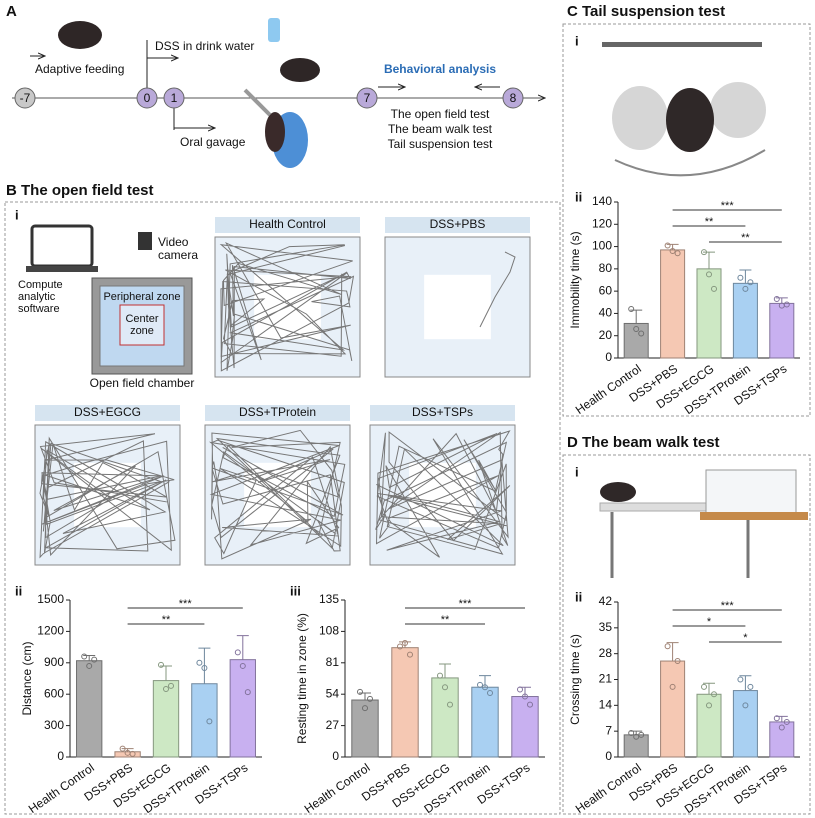  What do you see at coordinates (643, 442) in the screenshot?
I see `panel-title: D The beam walk test` at bounding box center [643, 442].